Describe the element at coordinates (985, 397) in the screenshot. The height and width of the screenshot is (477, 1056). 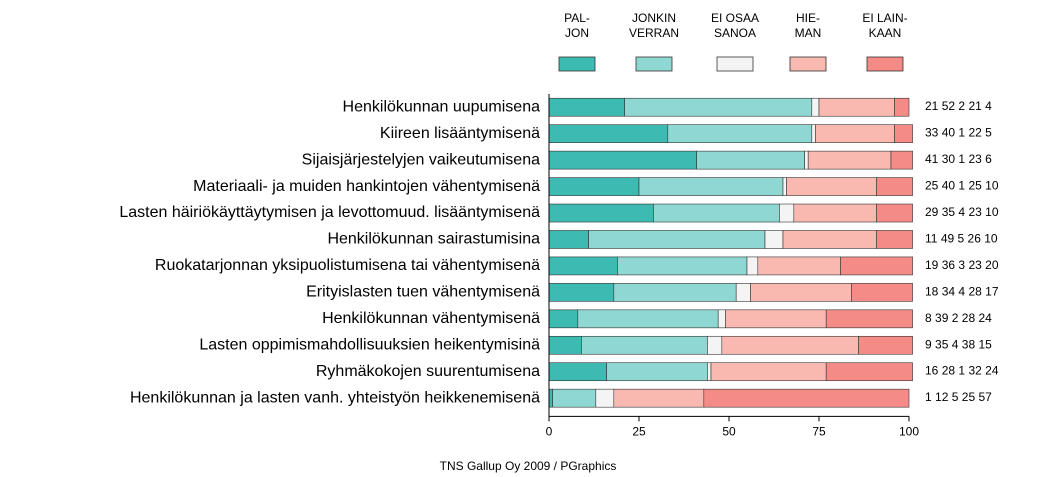
I see `value-label: 57` at that location.